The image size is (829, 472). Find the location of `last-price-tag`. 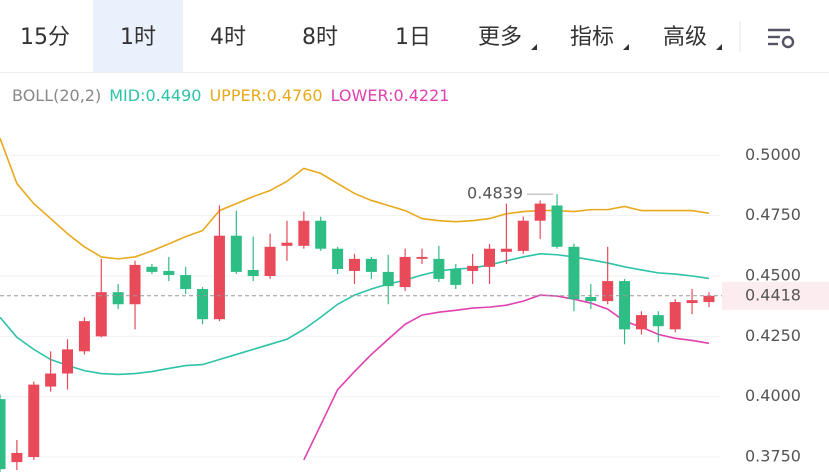

last-price-tag is located at coordinates (775, 295).